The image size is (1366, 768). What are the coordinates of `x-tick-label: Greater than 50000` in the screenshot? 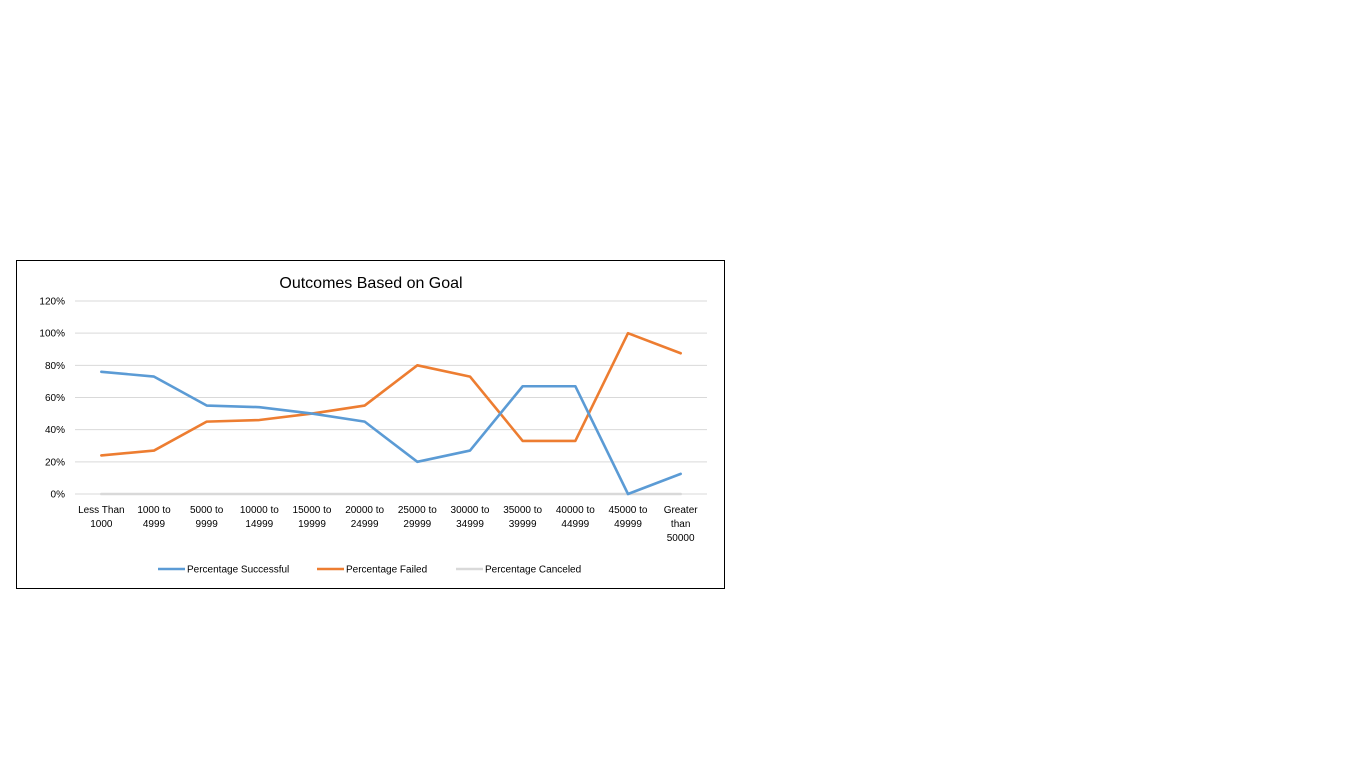 It's located at (681, 524).